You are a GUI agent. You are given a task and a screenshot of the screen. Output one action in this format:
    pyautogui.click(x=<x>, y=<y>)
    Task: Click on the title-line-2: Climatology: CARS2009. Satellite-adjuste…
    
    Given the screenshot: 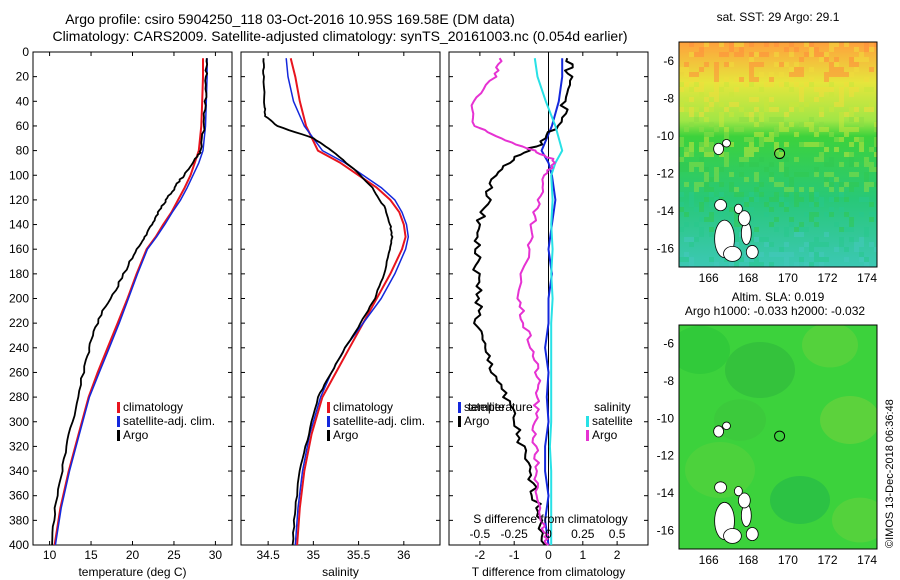 What is the action you would take?
    pyautogui.click(x=339, y=36)
    